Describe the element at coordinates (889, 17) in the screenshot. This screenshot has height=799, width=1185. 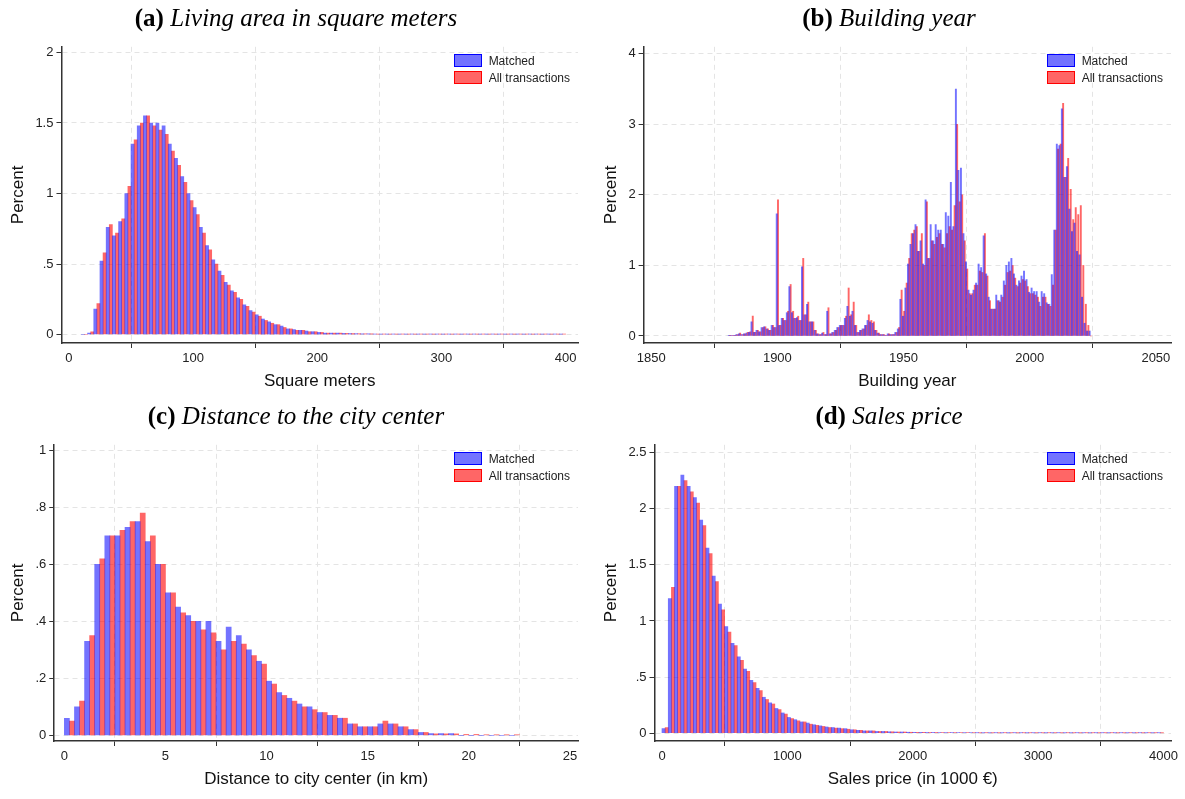
I see `chart-title: (b) Building year` at that location.